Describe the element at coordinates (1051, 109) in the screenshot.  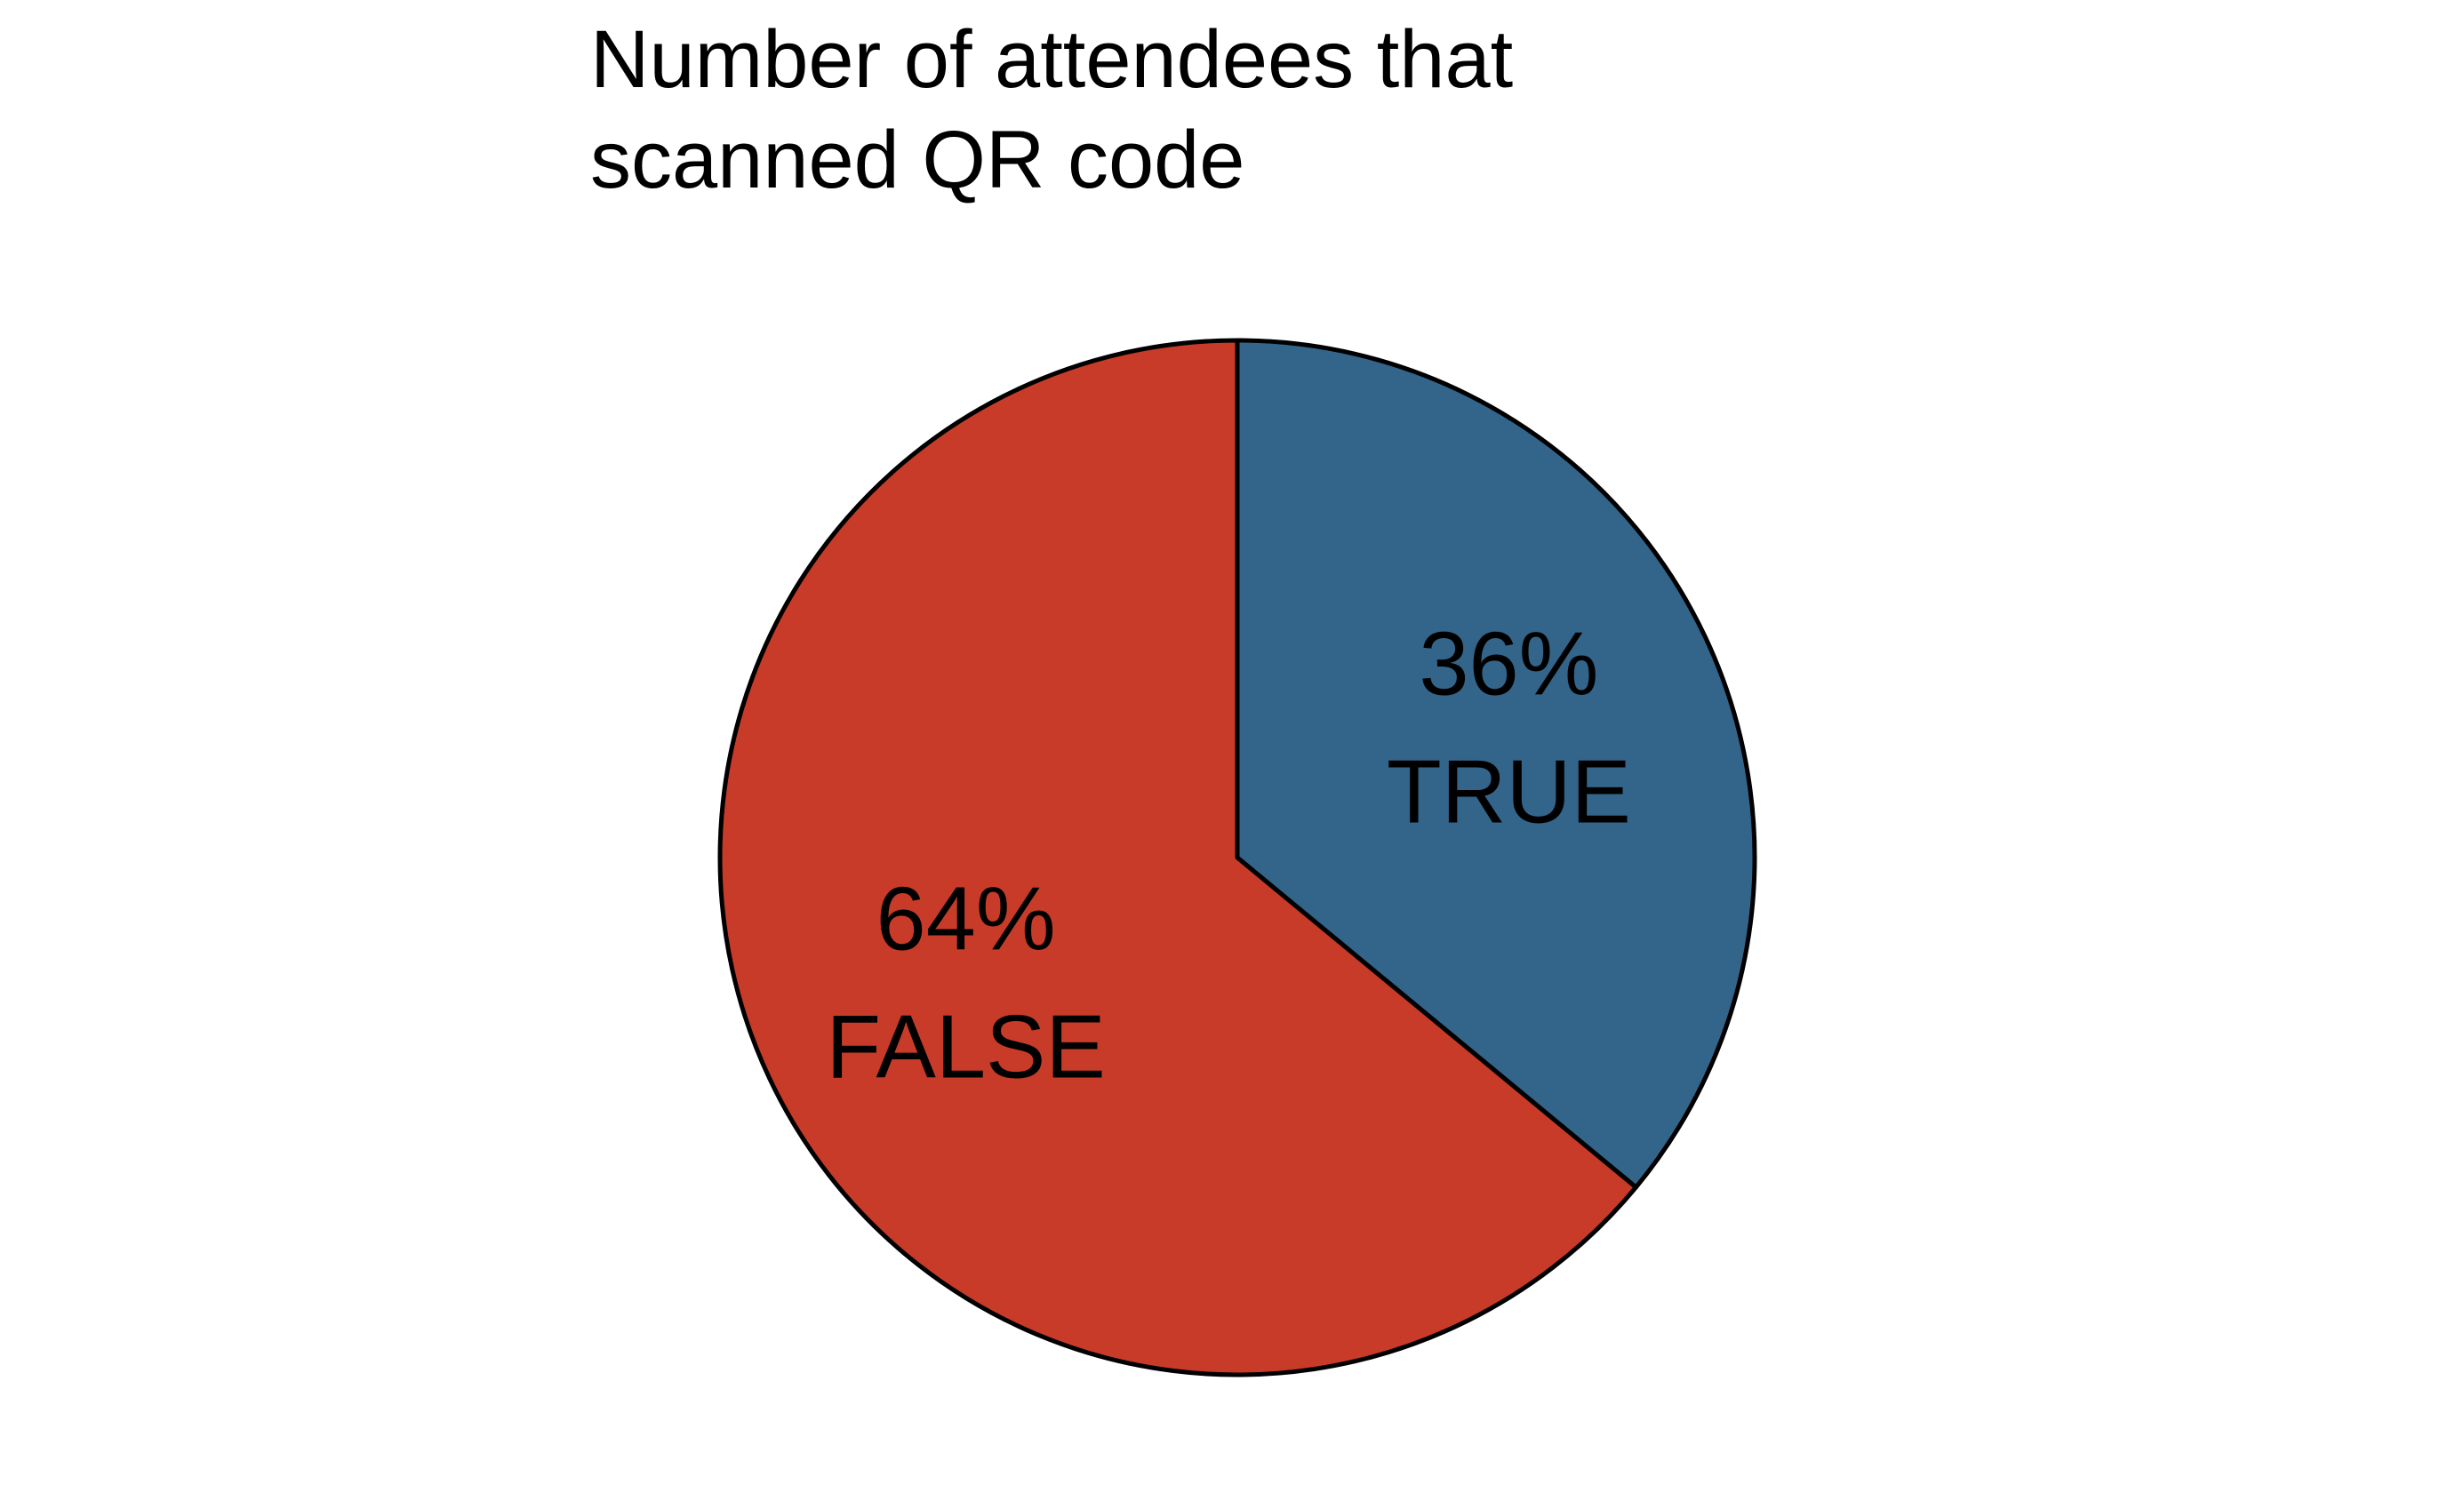
I see `chart-title: Number of attendees that scanned QR code` at that location.